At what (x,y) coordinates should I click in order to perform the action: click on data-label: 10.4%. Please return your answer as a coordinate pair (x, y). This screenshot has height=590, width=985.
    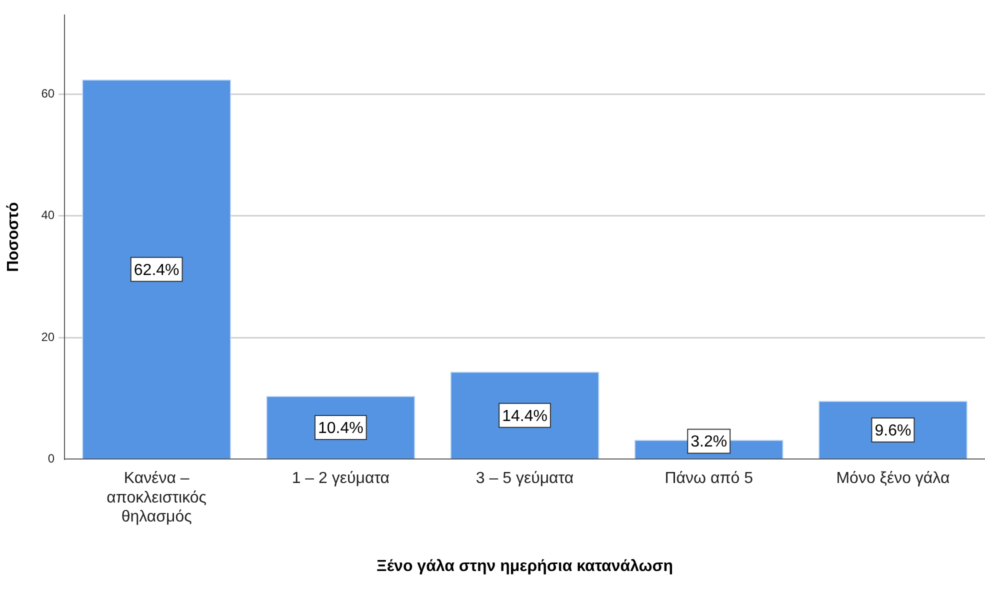
    Looking at the image, I should click on (341, 428).